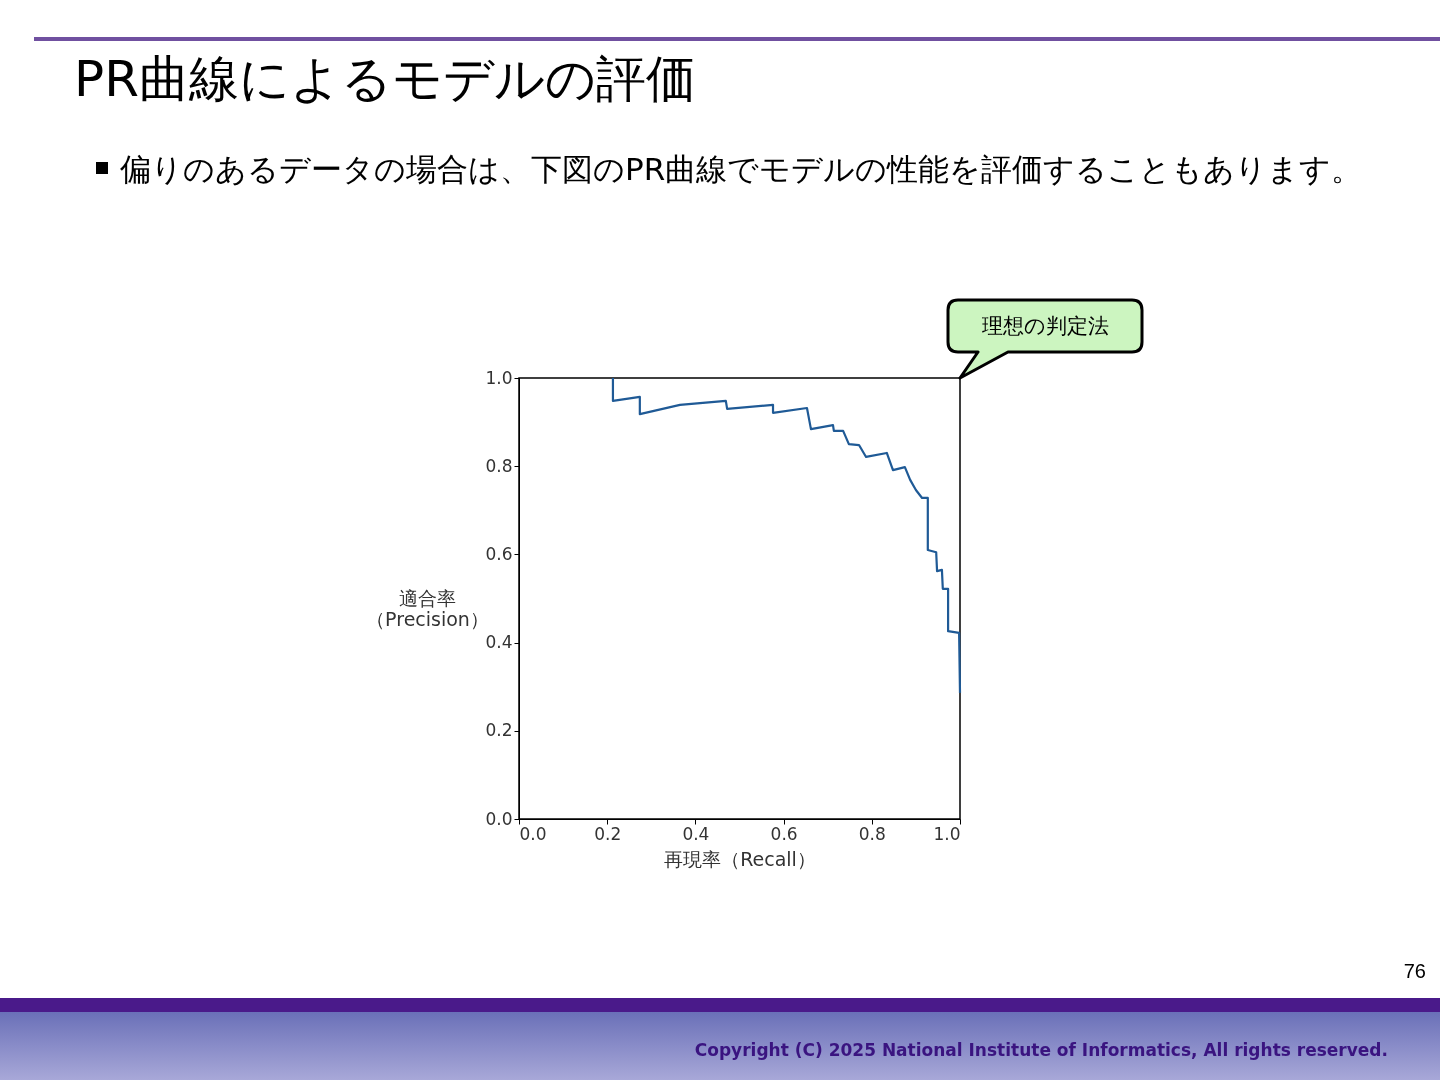  I want to click on text: 76, so click(1414, 971).